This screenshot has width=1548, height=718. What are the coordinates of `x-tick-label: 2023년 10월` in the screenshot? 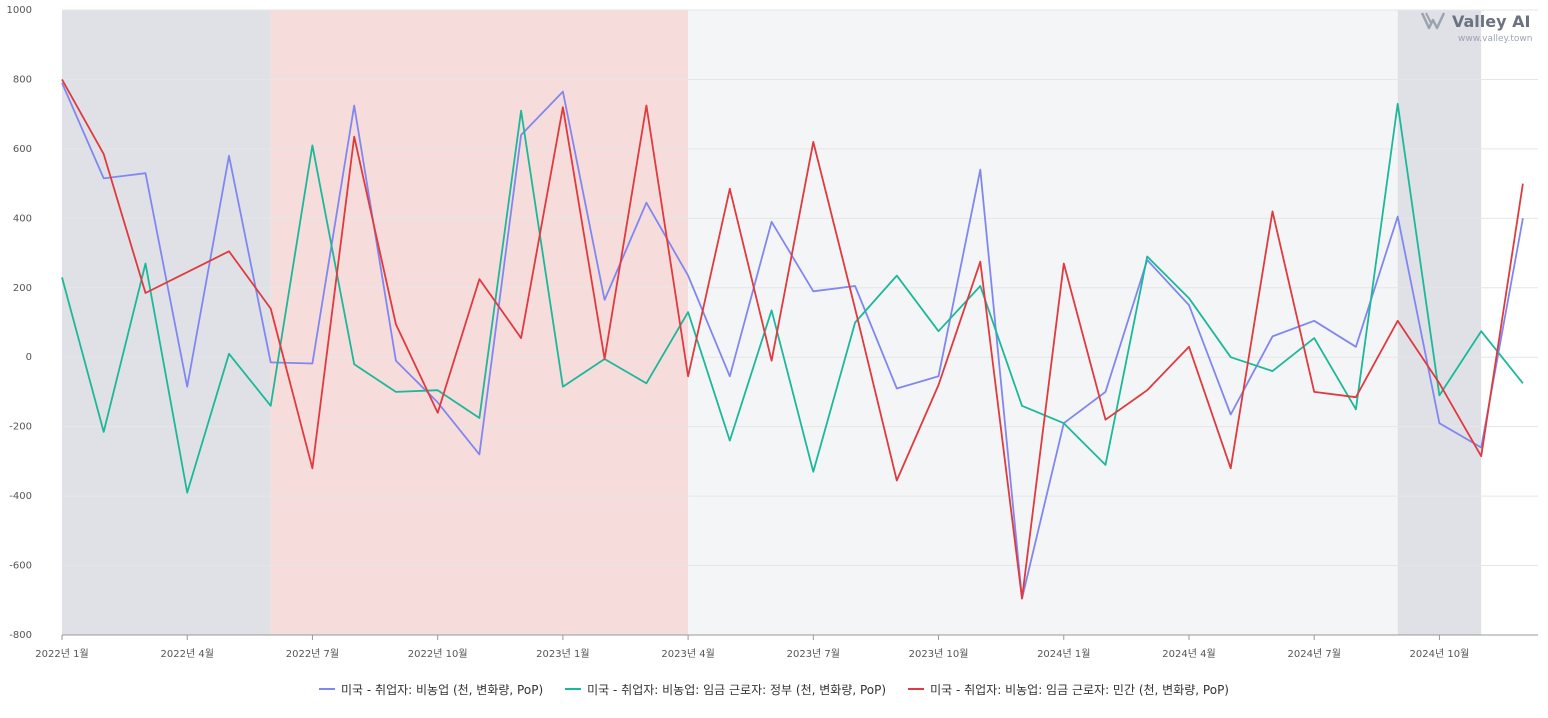 It's located at (939, 654).